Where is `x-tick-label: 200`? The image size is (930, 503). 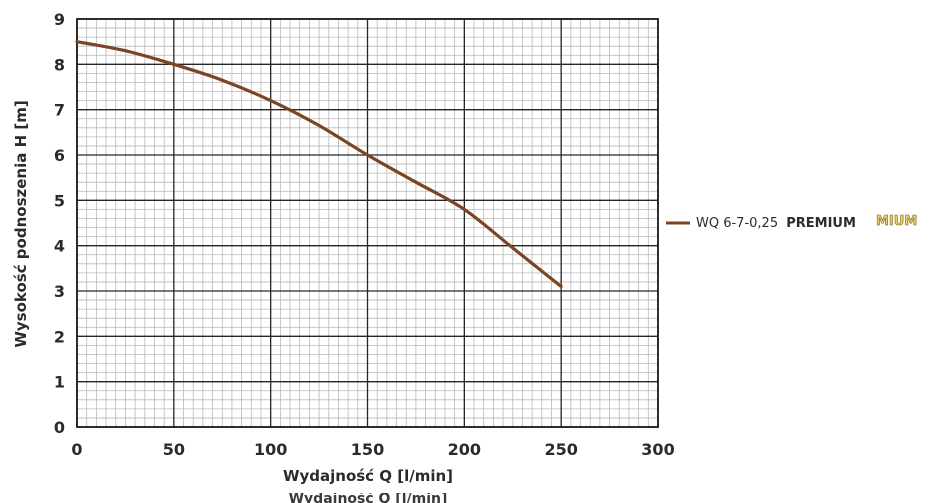 x-tick-label: 200 is located at coordinates (464, 449).